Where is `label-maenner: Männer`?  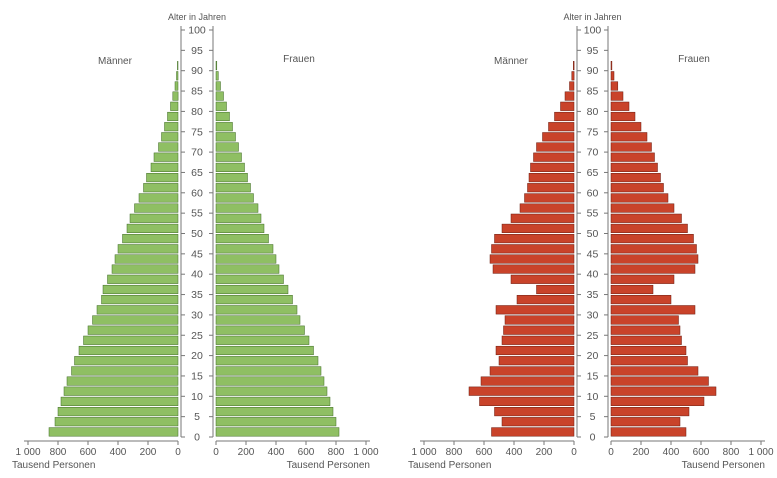 label-maenner: Männer is located at coordinates (115, 61).